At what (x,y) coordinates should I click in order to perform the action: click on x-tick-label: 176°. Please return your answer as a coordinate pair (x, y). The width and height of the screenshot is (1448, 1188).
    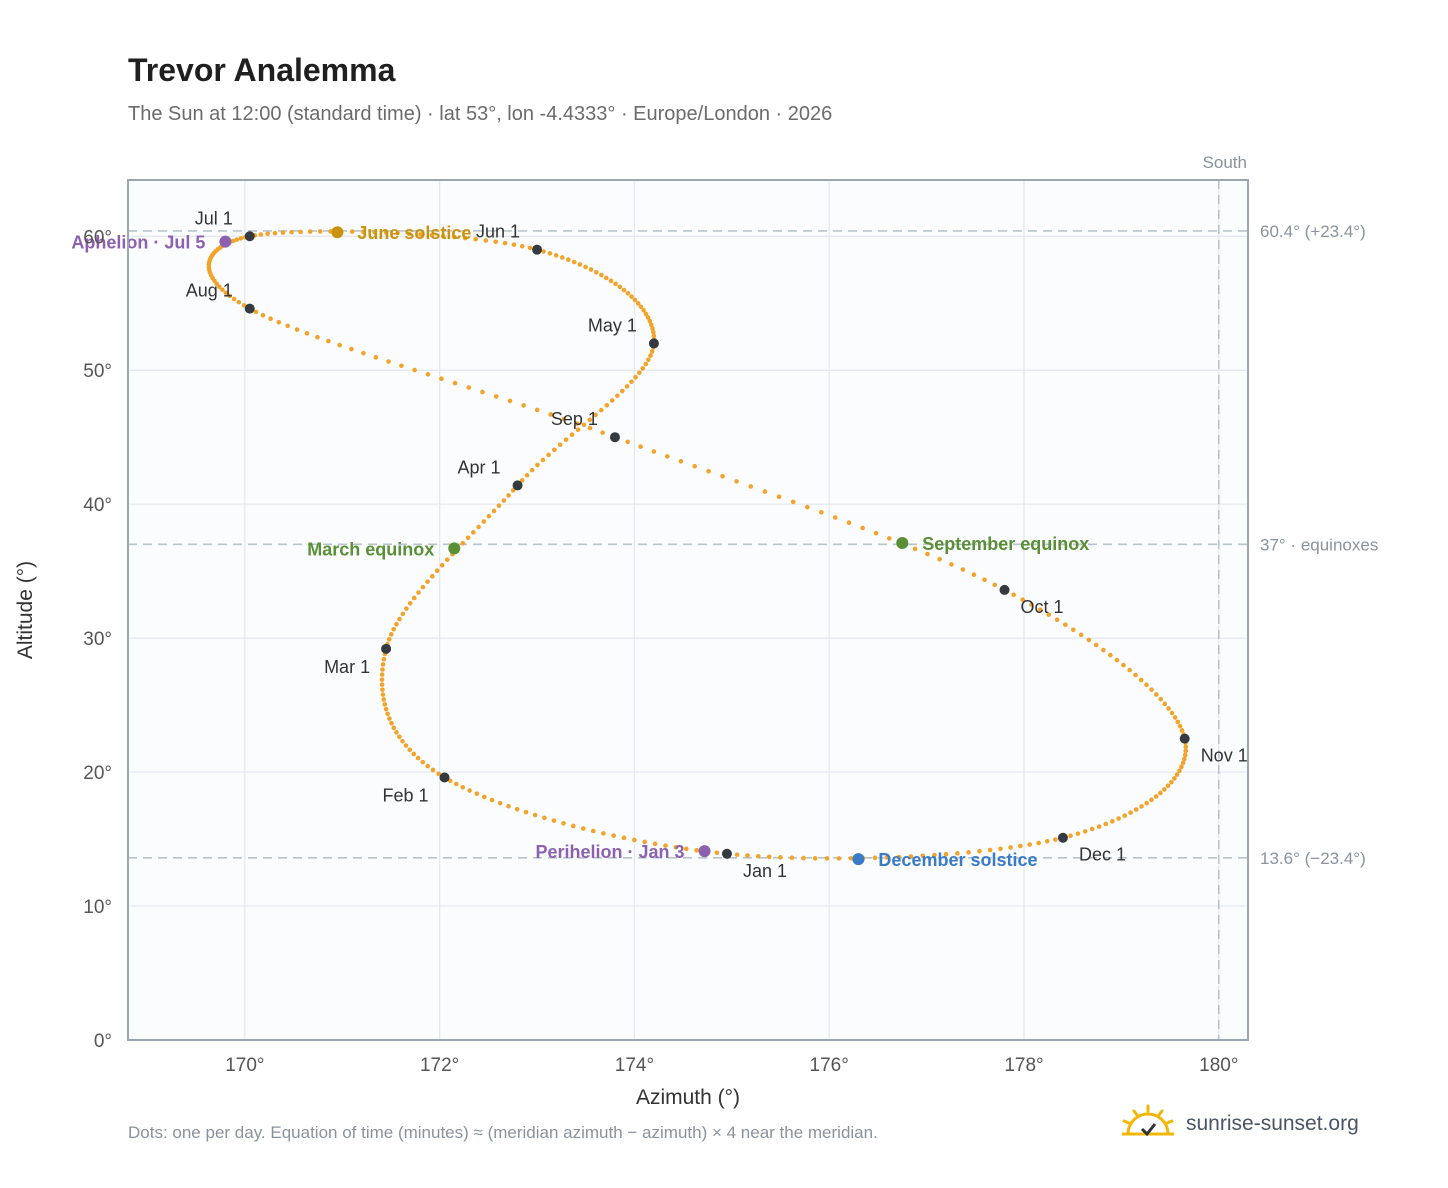
    Looking at the image, I should click on (829, 1065).